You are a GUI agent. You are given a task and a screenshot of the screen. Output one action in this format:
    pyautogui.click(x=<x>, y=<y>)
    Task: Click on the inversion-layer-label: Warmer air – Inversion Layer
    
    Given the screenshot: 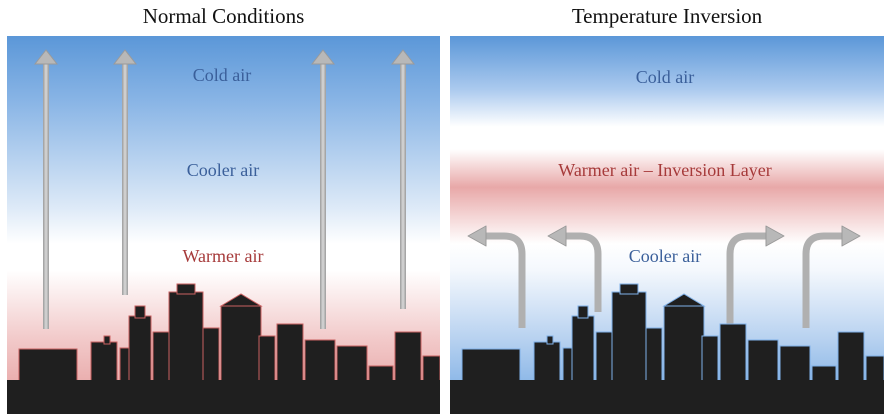 What is the action you would take?
    pyautogui.click(x=665, y=170)
    